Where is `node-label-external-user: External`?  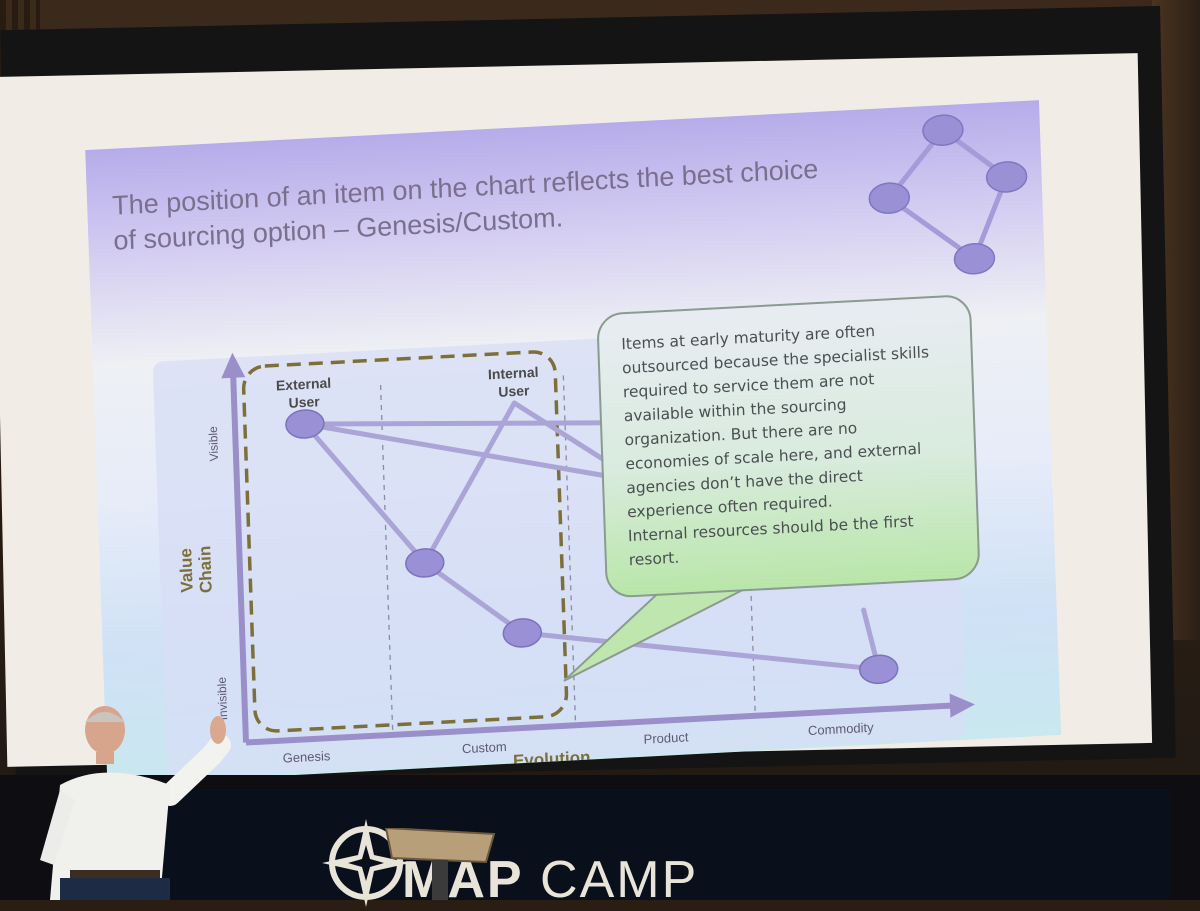
node-label-external-user: External is located at coordinates (304, 384).